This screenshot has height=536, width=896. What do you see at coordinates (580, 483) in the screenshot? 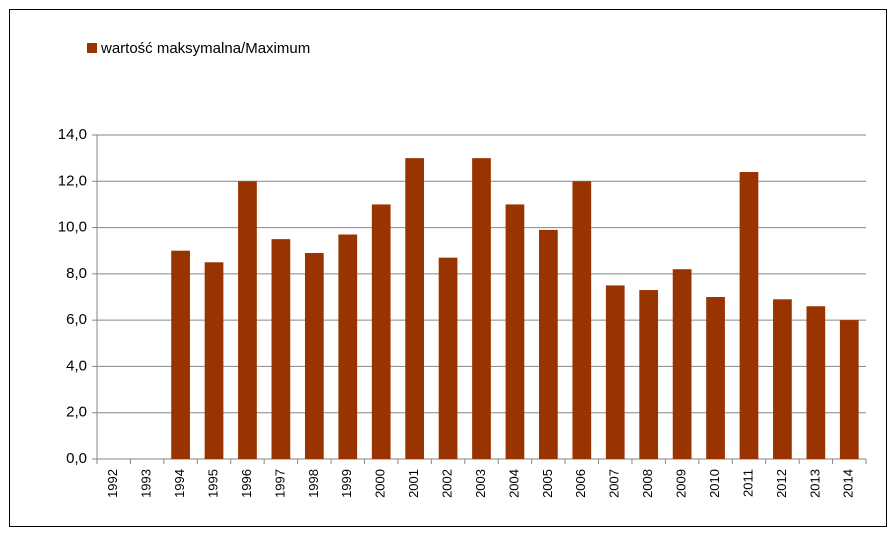
I see `x-tick-label: 2006` at bounding box center [580, 483].